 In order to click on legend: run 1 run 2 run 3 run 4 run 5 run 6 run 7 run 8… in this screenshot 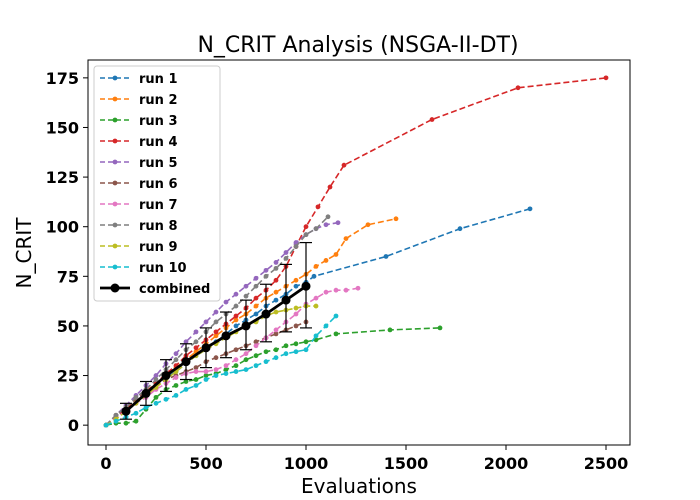, I will do `click(157, 183)`.